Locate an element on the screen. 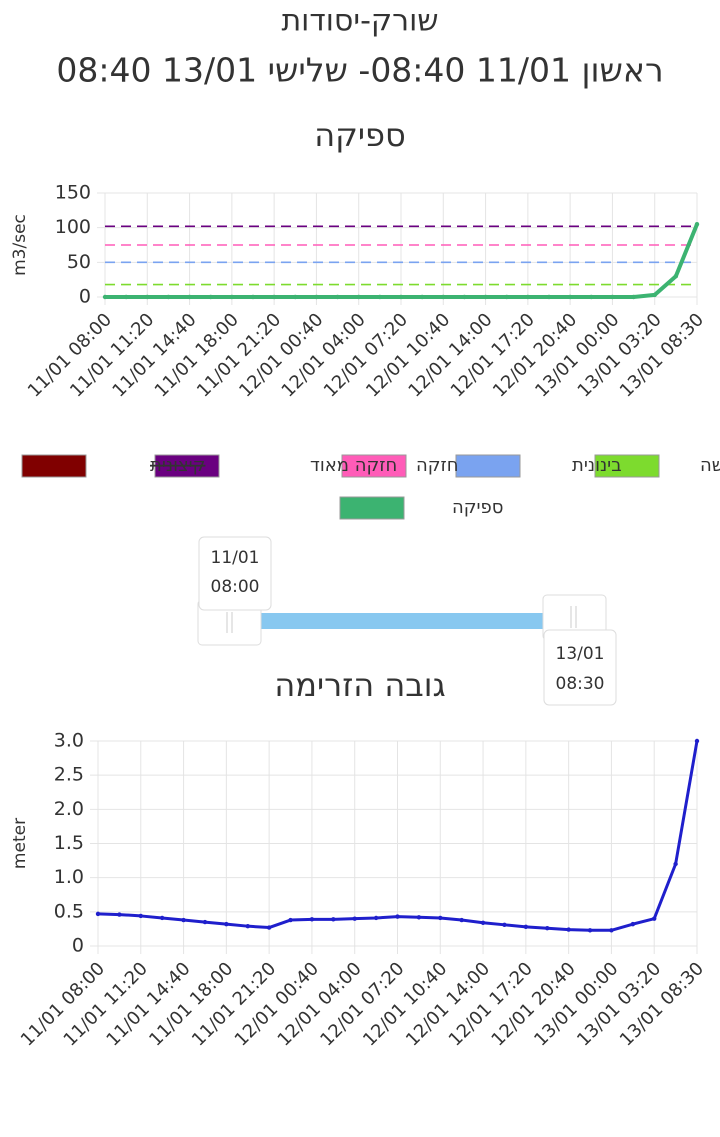 The height and width of the screenshot is (1137, 720). y-tick-label: 50 is located at coordinates (79, 262).